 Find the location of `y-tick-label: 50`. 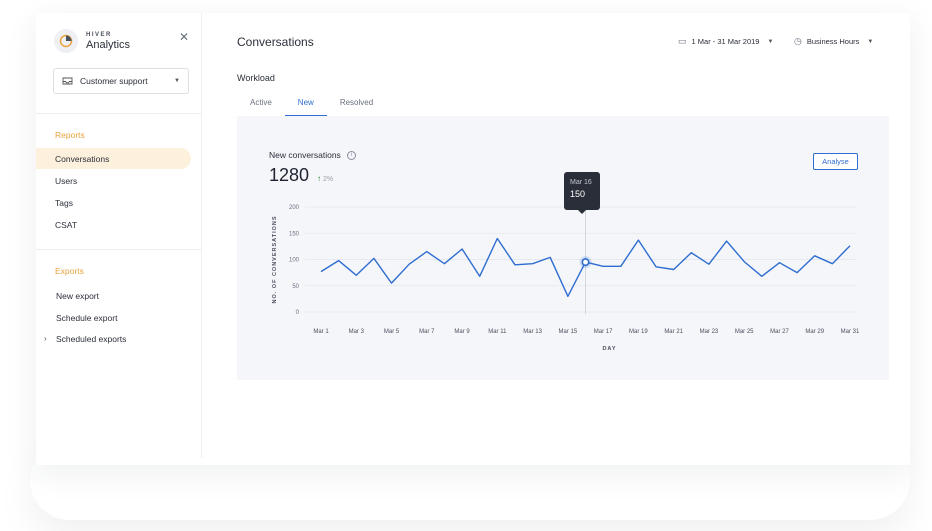

y-tick-label: 50 is located at coordinates (295, 287).